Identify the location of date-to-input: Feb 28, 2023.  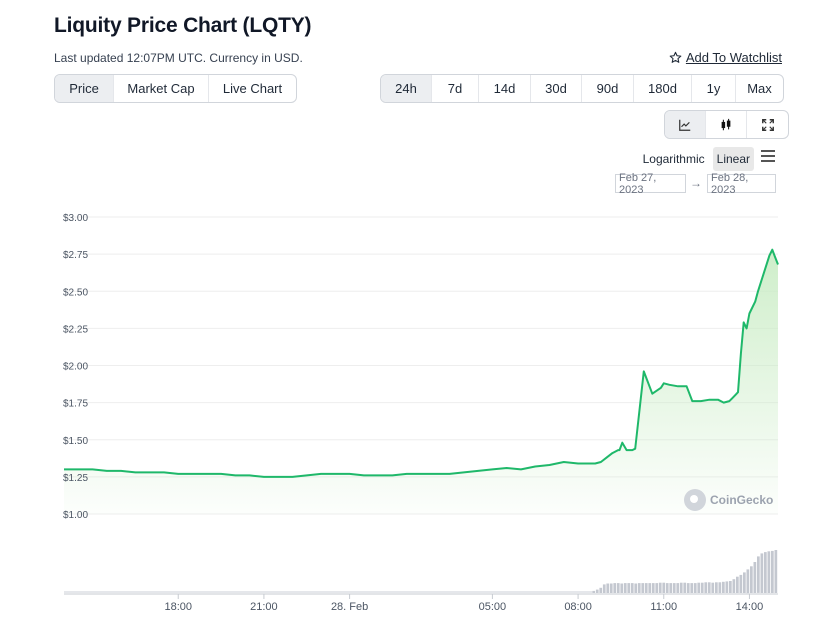
(741, 184).